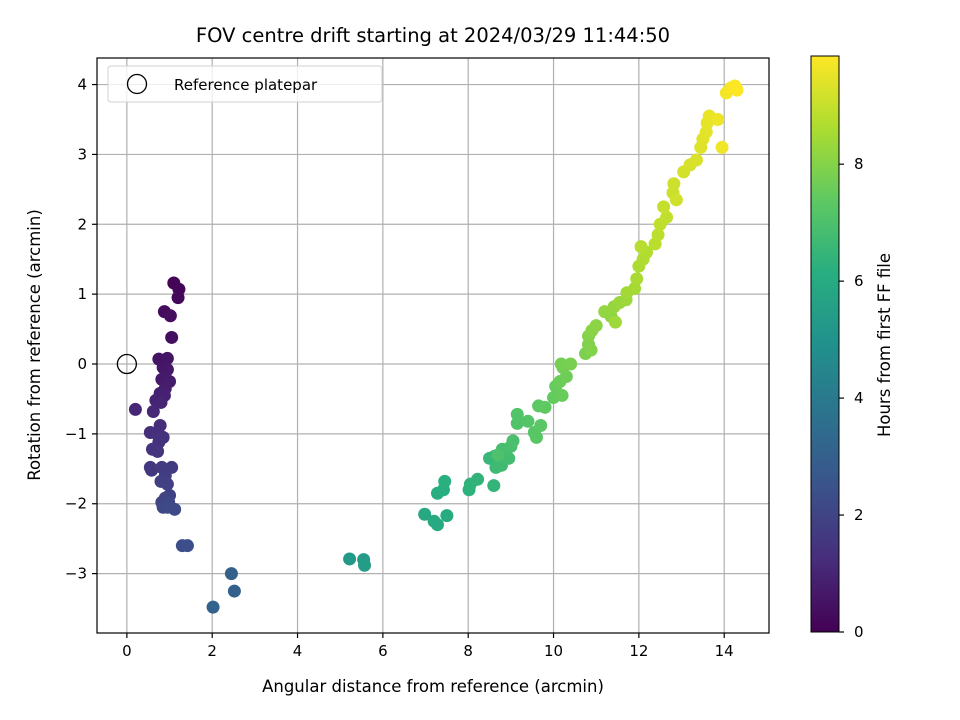  Describe the element at coordinates (884, 345) in the screenshot. I see `colorbar-label: Hours from first FF file` at that location.